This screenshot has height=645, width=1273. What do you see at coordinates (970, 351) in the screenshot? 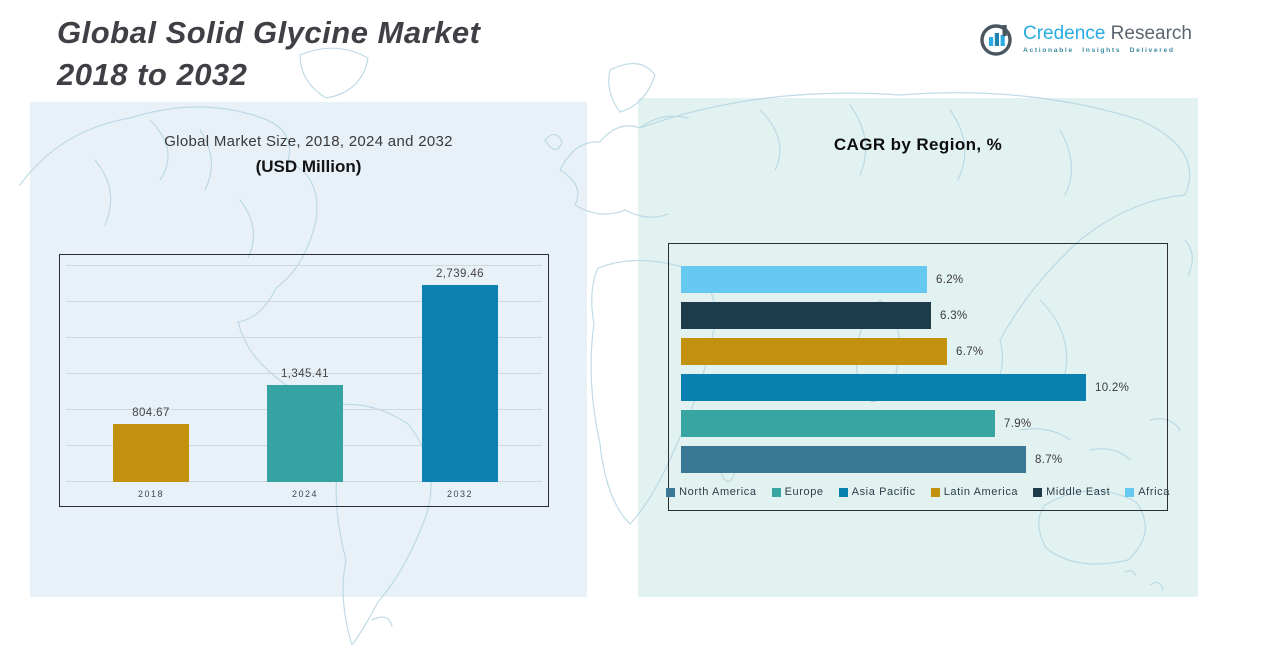
I see `cagr-value-label: 6.7%` at bounding box center [970, 351].